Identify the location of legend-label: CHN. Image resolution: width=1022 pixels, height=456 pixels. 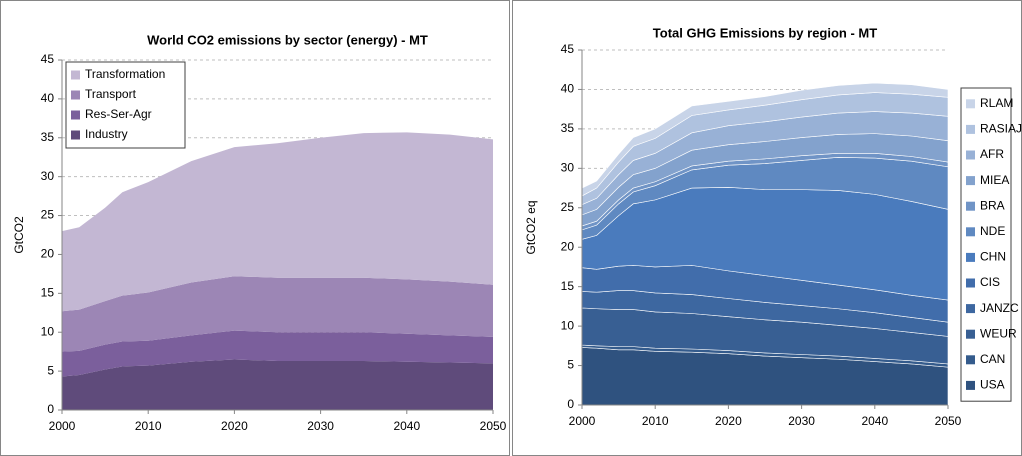
(993, 257).